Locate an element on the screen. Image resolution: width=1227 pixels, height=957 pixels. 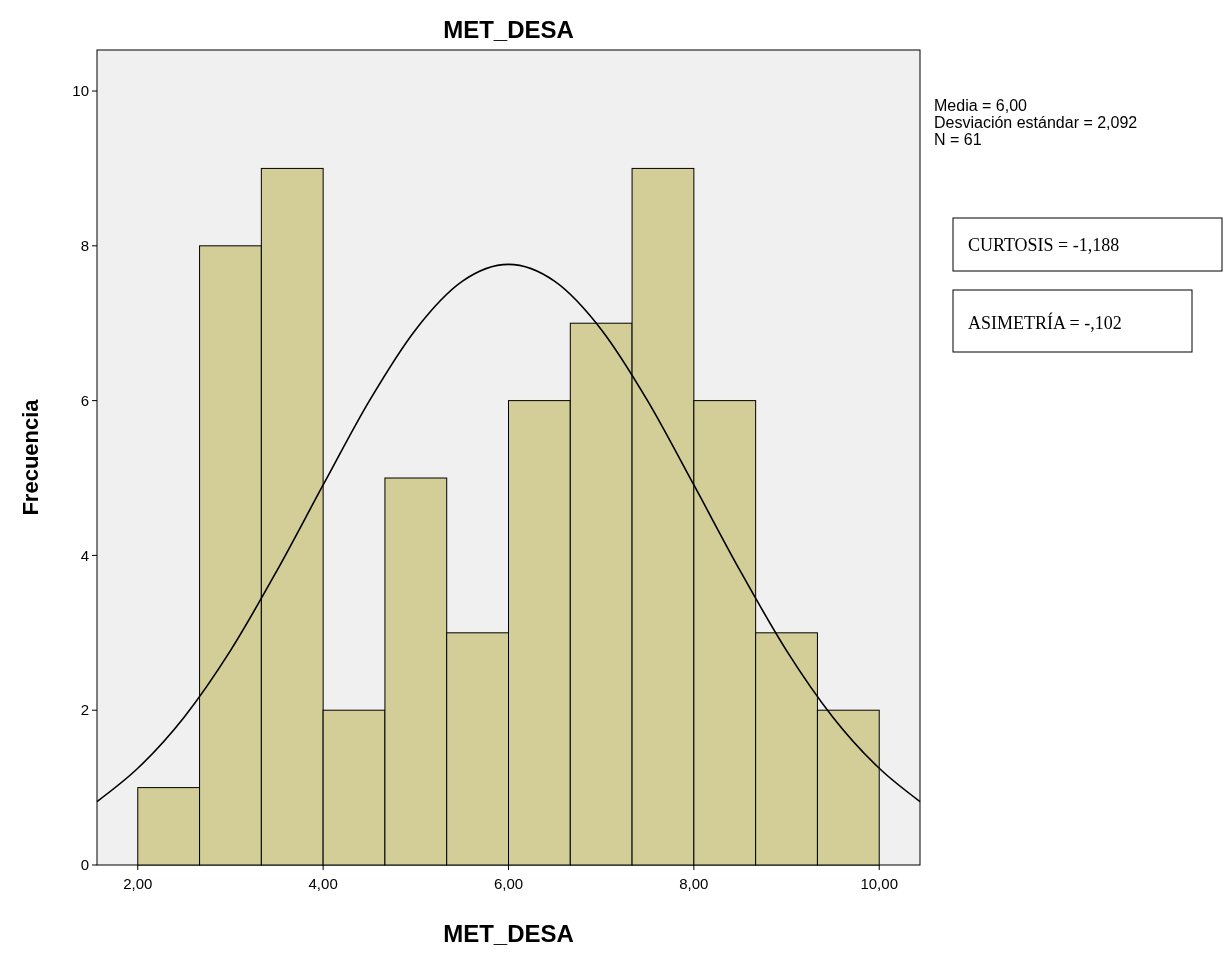
chart-title: MET_DESA is located at coordinates (508, 29).